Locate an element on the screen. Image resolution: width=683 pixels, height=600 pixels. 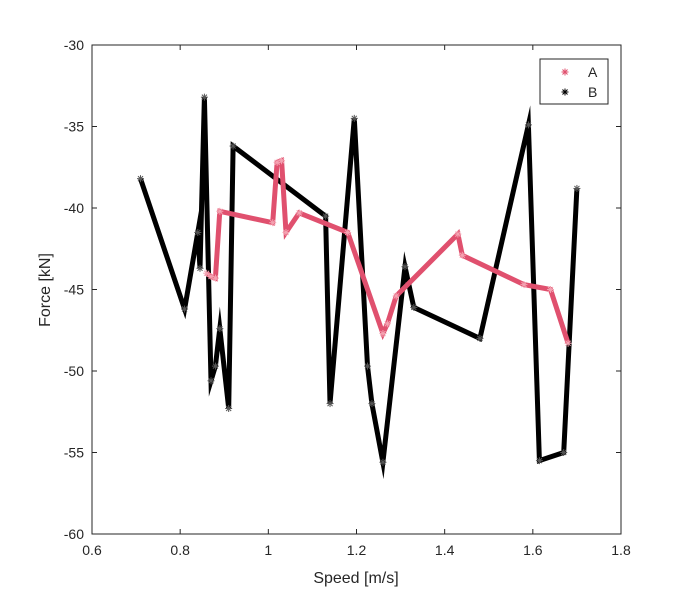
x-tick-label: 0.6 is located at coordinates (92, 550).